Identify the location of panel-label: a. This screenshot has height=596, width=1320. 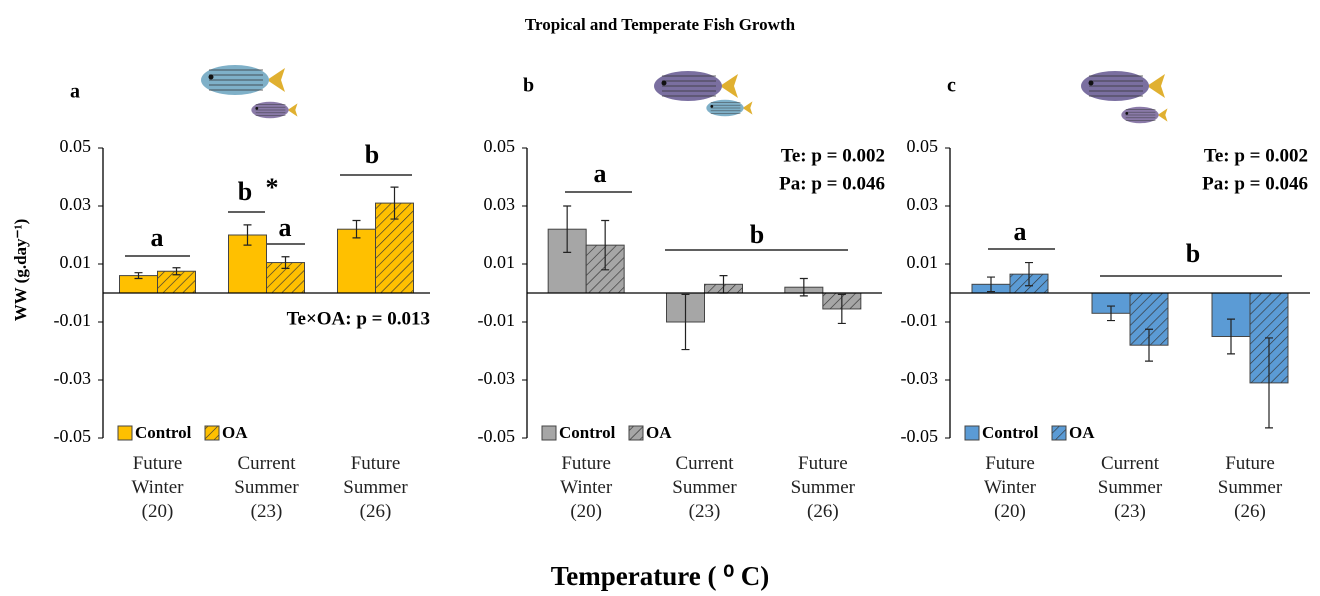
(75, 92).